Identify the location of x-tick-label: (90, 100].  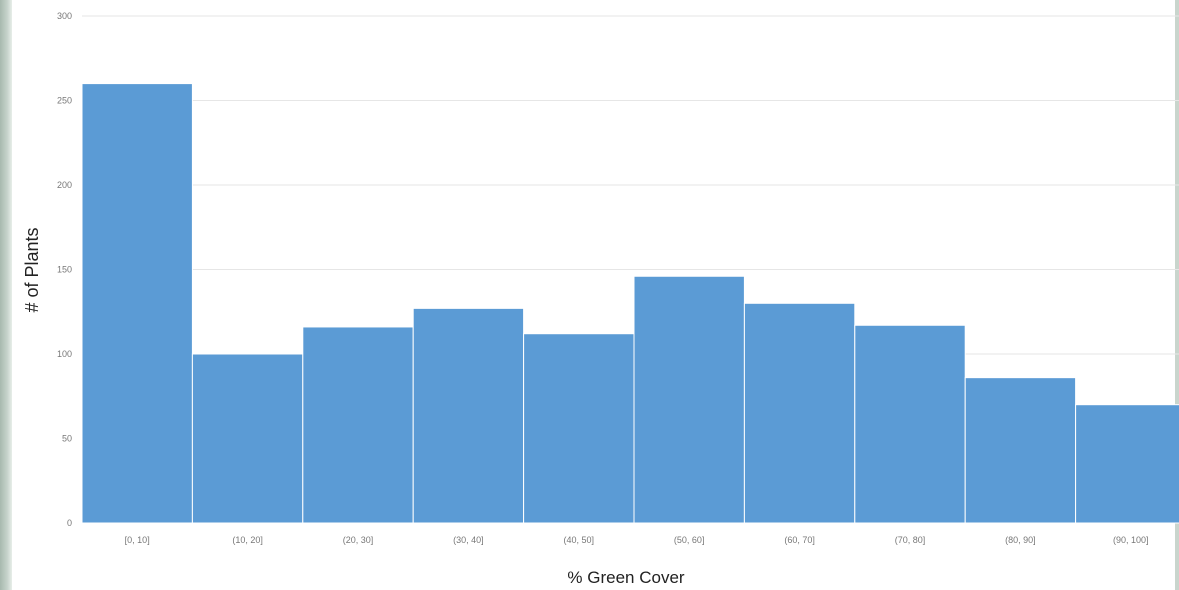
(1131, 540).